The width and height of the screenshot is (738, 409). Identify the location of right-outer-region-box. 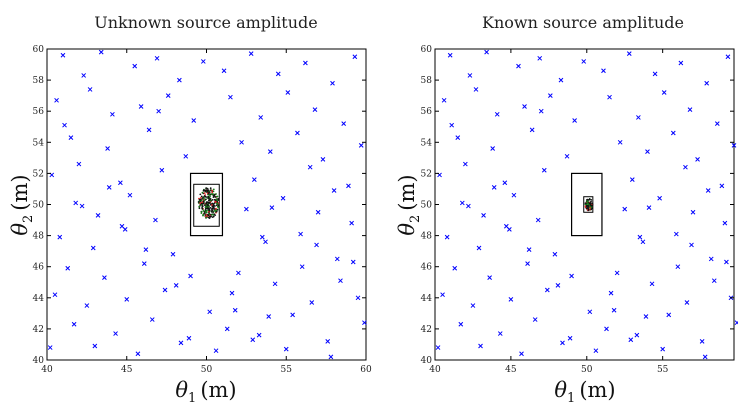
(586, 204).